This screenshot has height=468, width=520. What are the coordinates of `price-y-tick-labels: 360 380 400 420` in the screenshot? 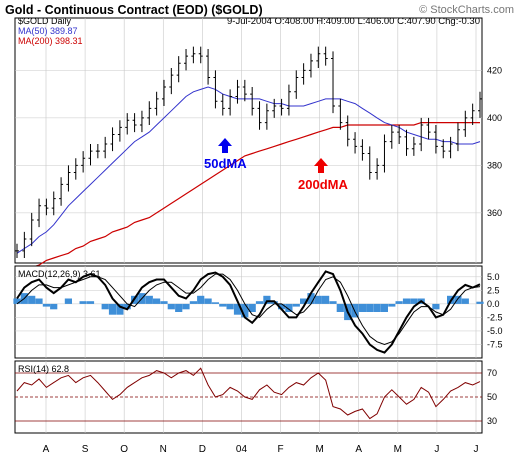 It's located at (494, 141).